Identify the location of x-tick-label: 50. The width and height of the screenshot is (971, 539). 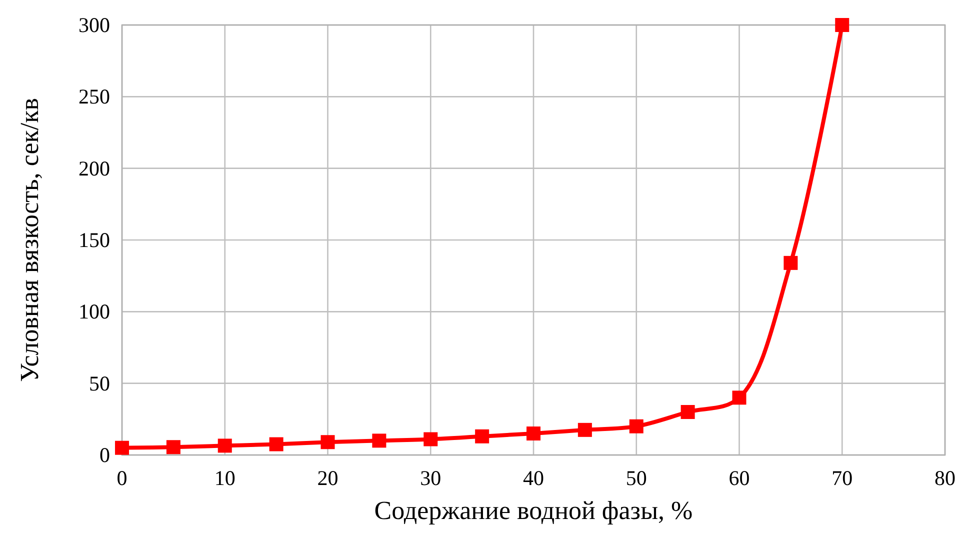
(636, 478).